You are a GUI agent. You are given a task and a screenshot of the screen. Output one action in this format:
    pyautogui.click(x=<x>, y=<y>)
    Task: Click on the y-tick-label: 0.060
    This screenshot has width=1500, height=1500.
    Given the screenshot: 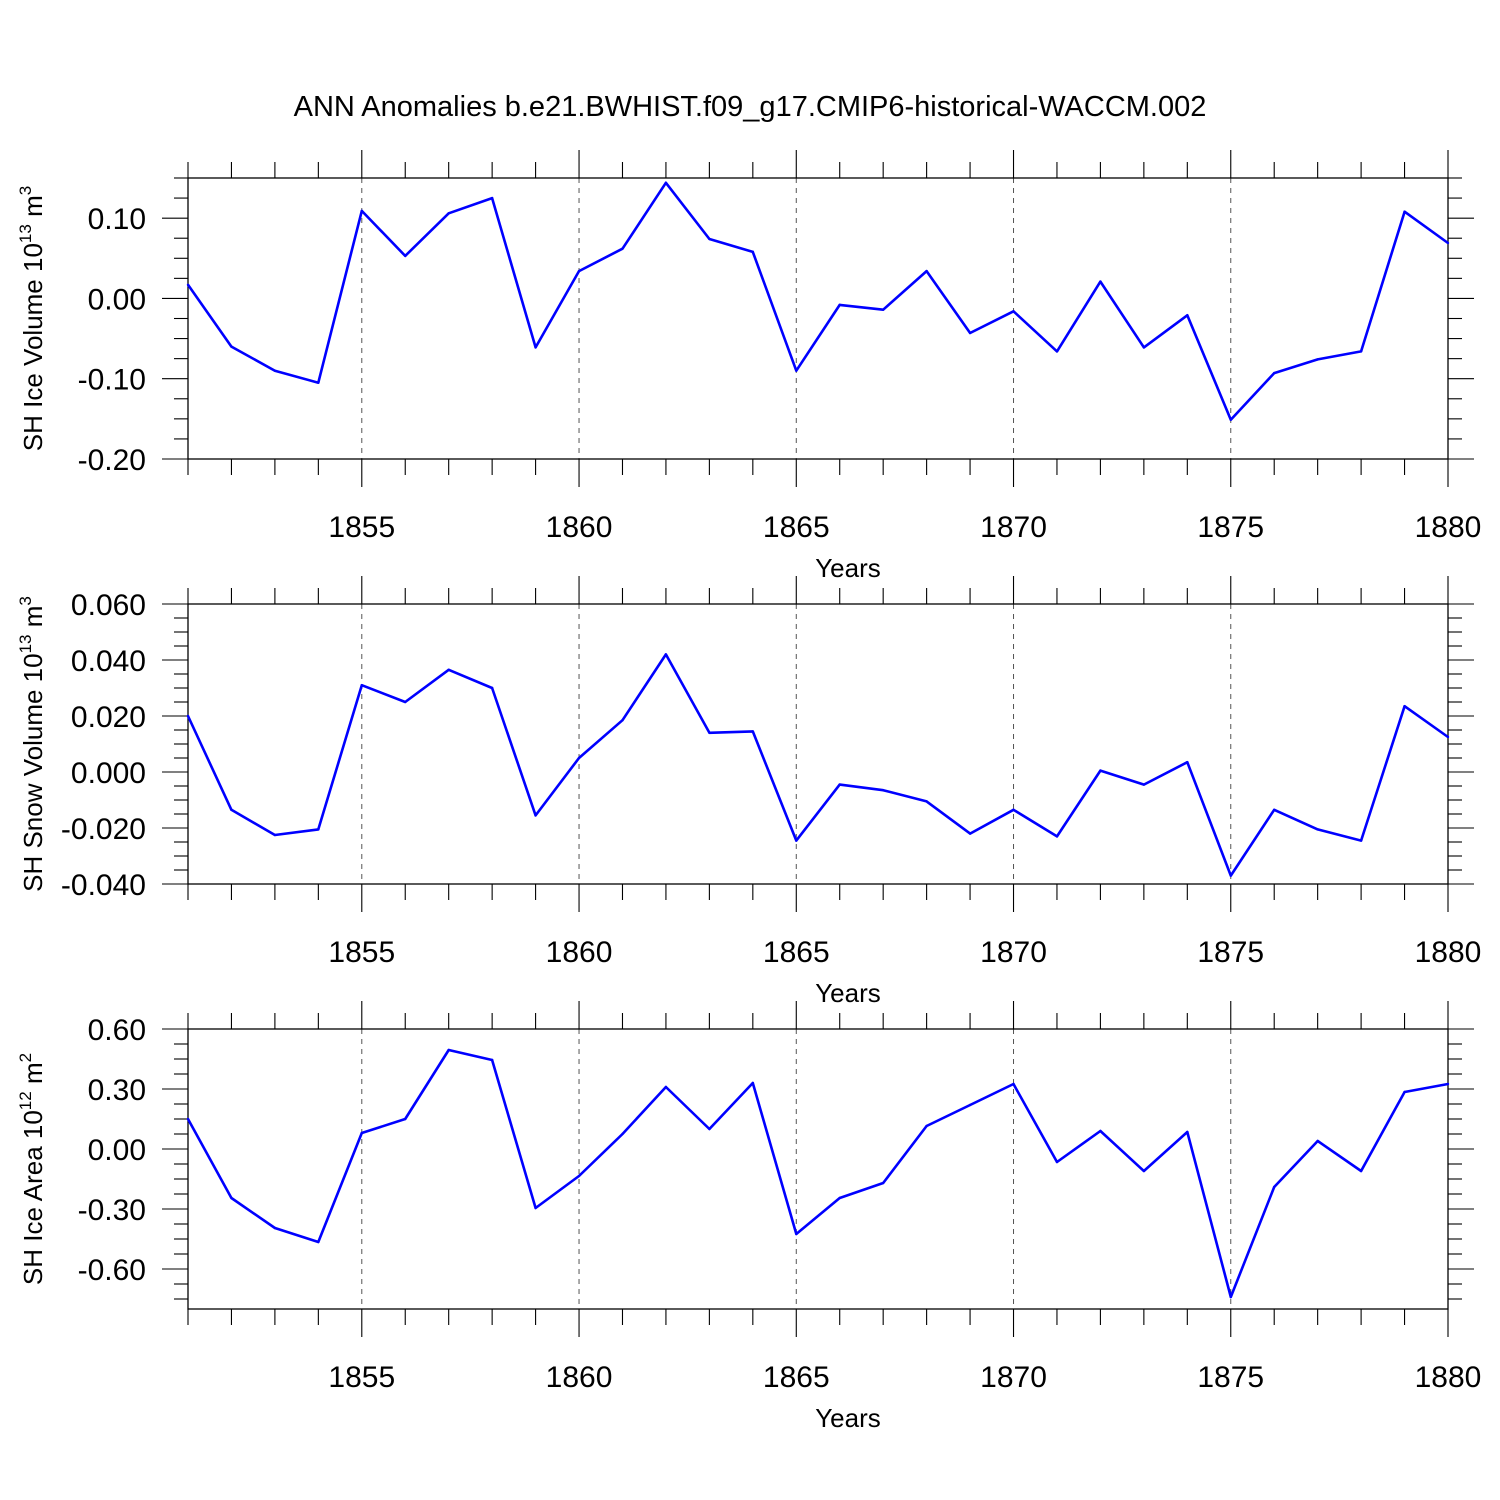 What is the action you would take?
    pyautogui.click(x=108, y=605)
    